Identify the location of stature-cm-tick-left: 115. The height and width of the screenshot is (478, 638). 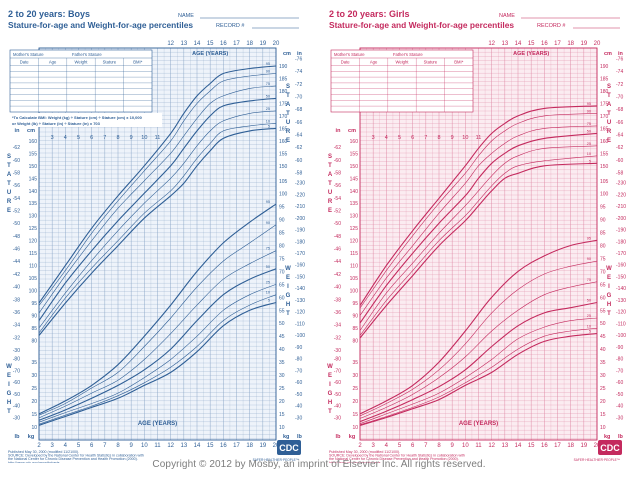
(33, 254).